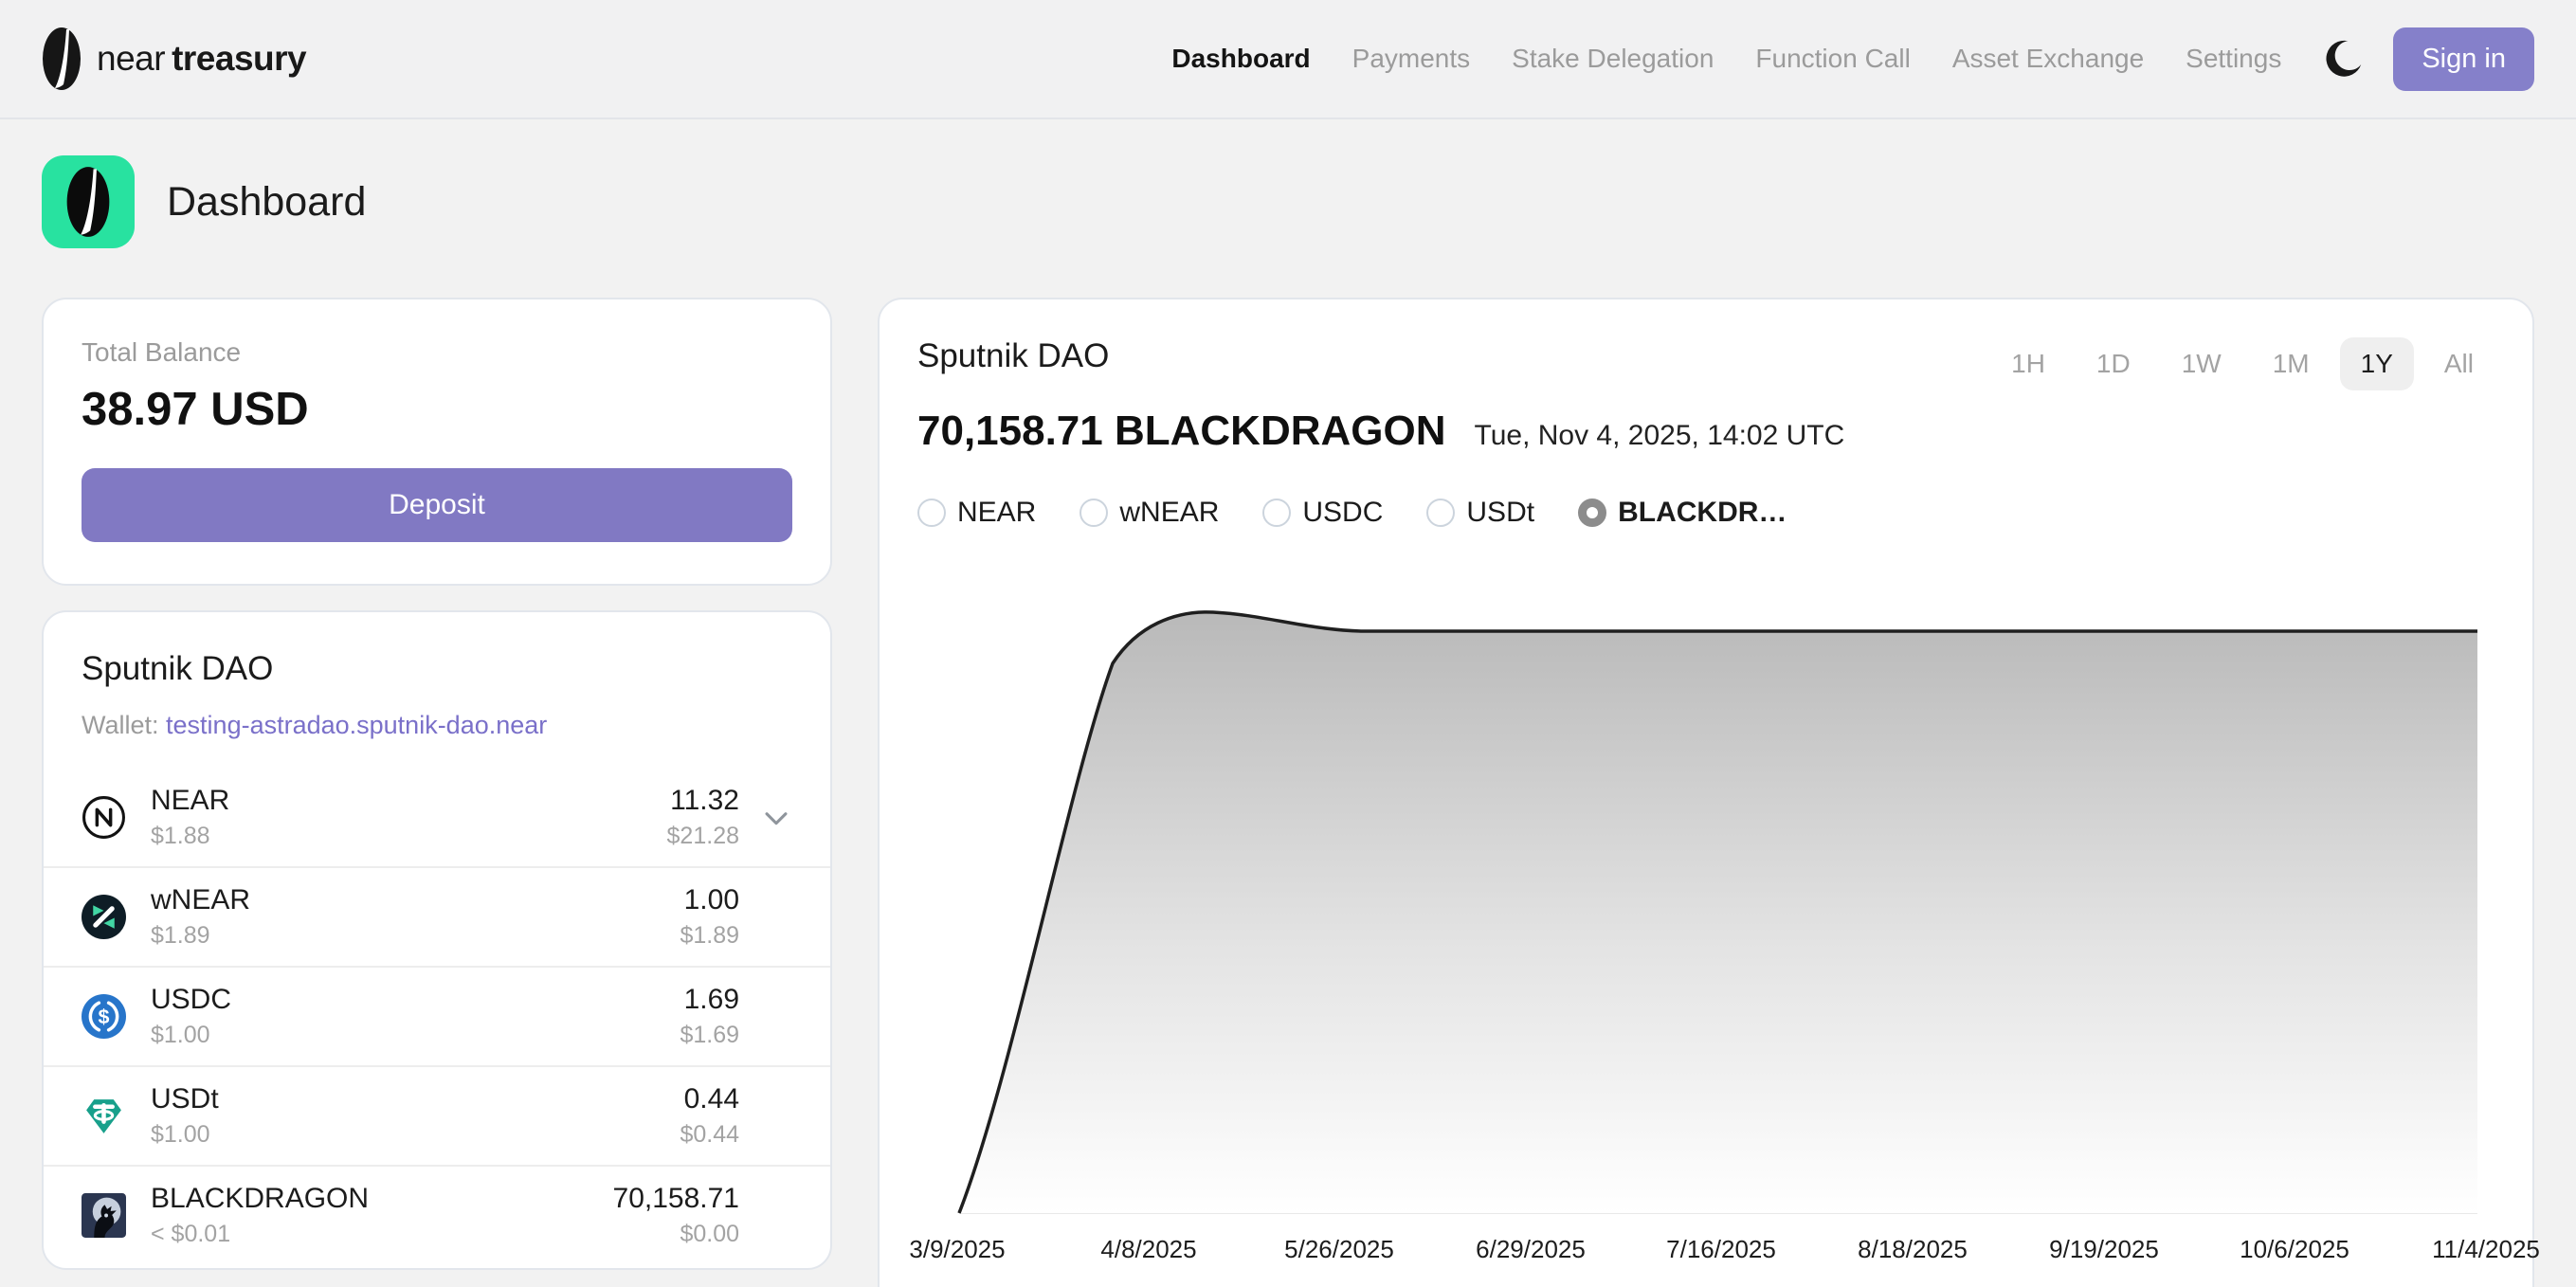 This screenshot has width=2576, height=1287. I want to click on moon-icon, so click(2344, 58).